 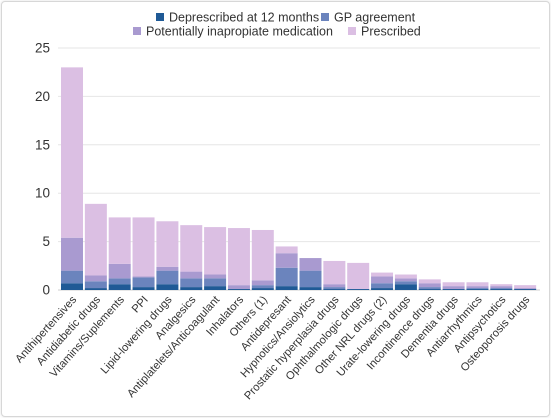 I want to click on y-tick-label: 10, so click(x=42, y=193).